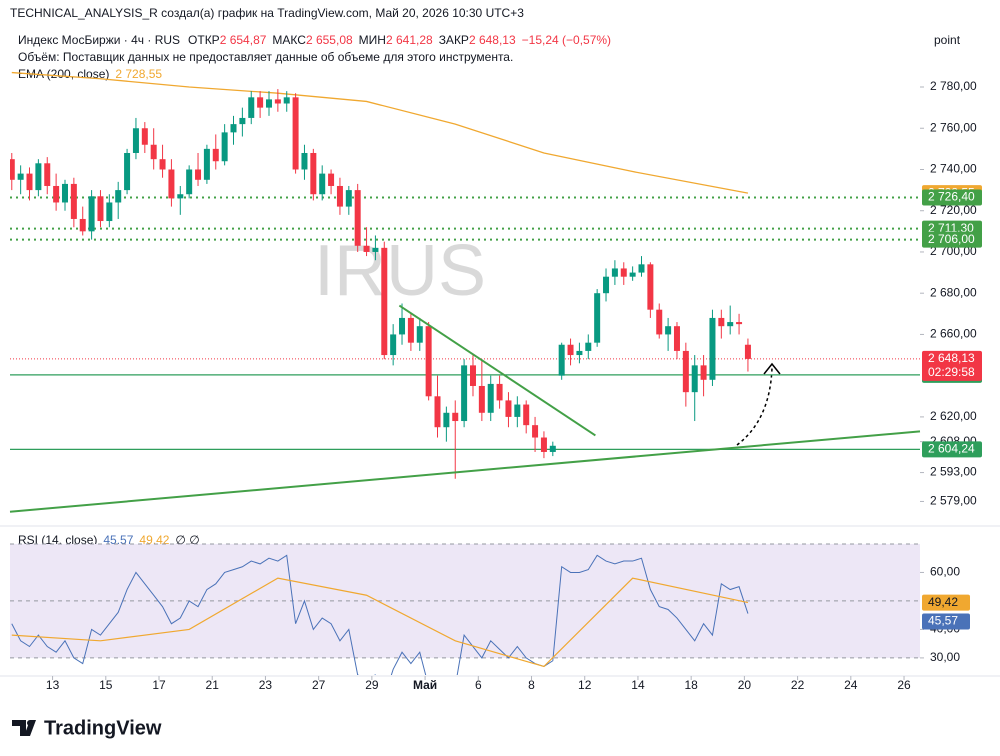 The width and height of the screenshot is (1000, 756). What do you see at coordinates (953, 334) in the screenshot?
I see `y-tick-label: 2 660,00` at bounding box center [953, 334].